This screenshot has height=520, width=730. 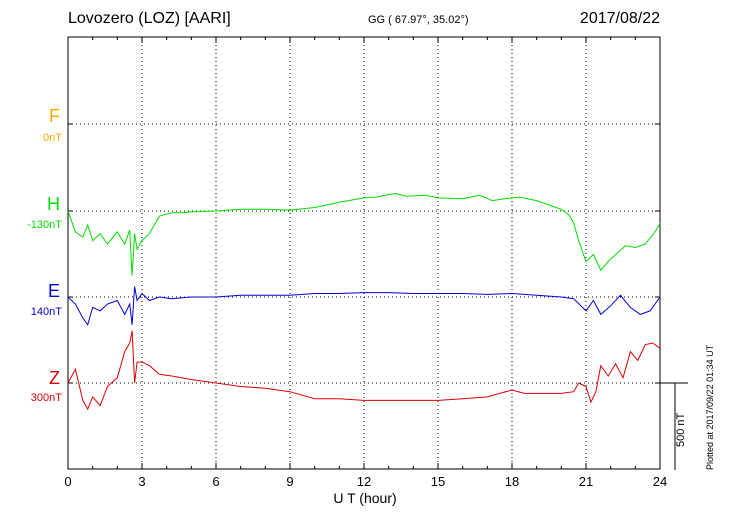 I want to click on baseline-label-z: 300nT, so click(x=46, y=398).